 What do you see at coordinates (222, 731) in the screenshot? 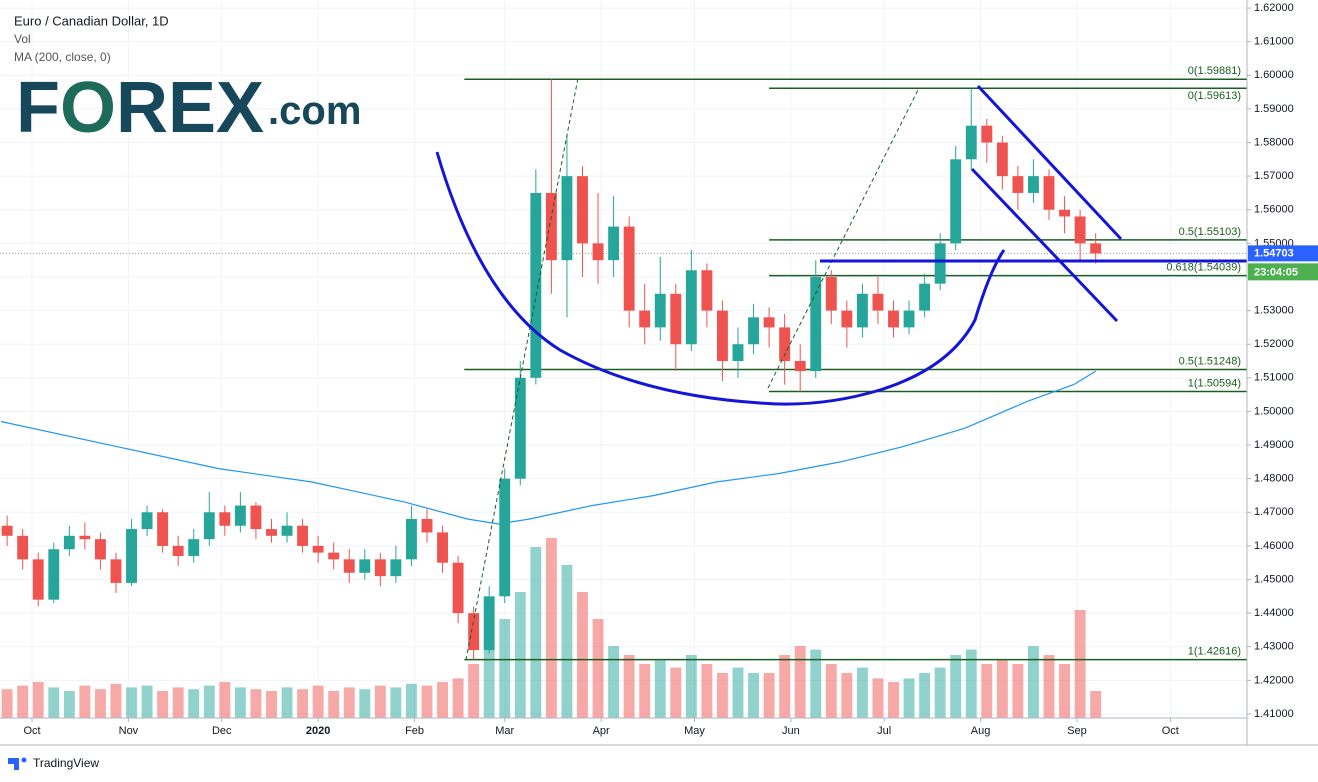
I see `x-tick-label: Dec` at bounding box center [222, 731].